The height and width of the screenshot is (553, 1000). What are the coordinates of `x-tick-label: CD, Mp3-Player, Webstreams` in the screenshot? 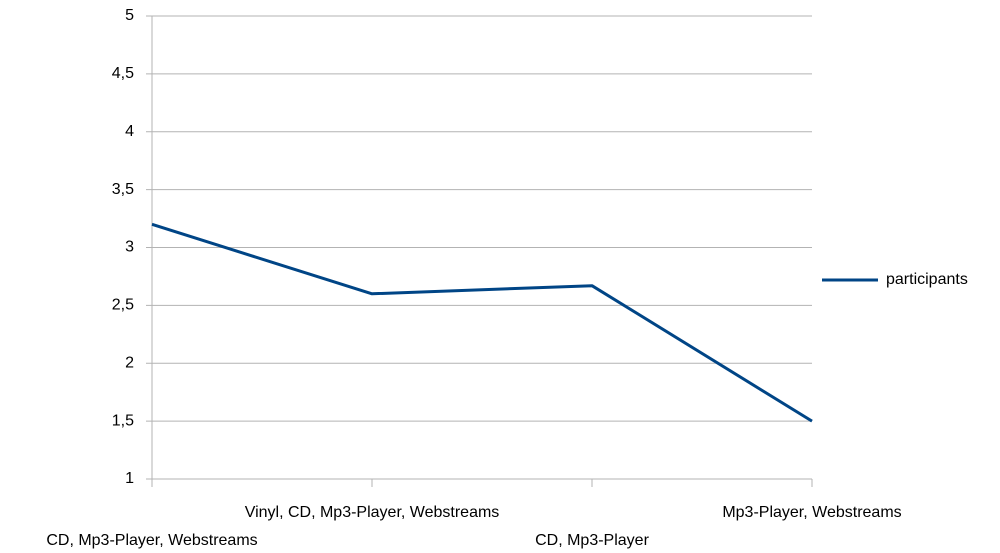 It's located at (151, 540).